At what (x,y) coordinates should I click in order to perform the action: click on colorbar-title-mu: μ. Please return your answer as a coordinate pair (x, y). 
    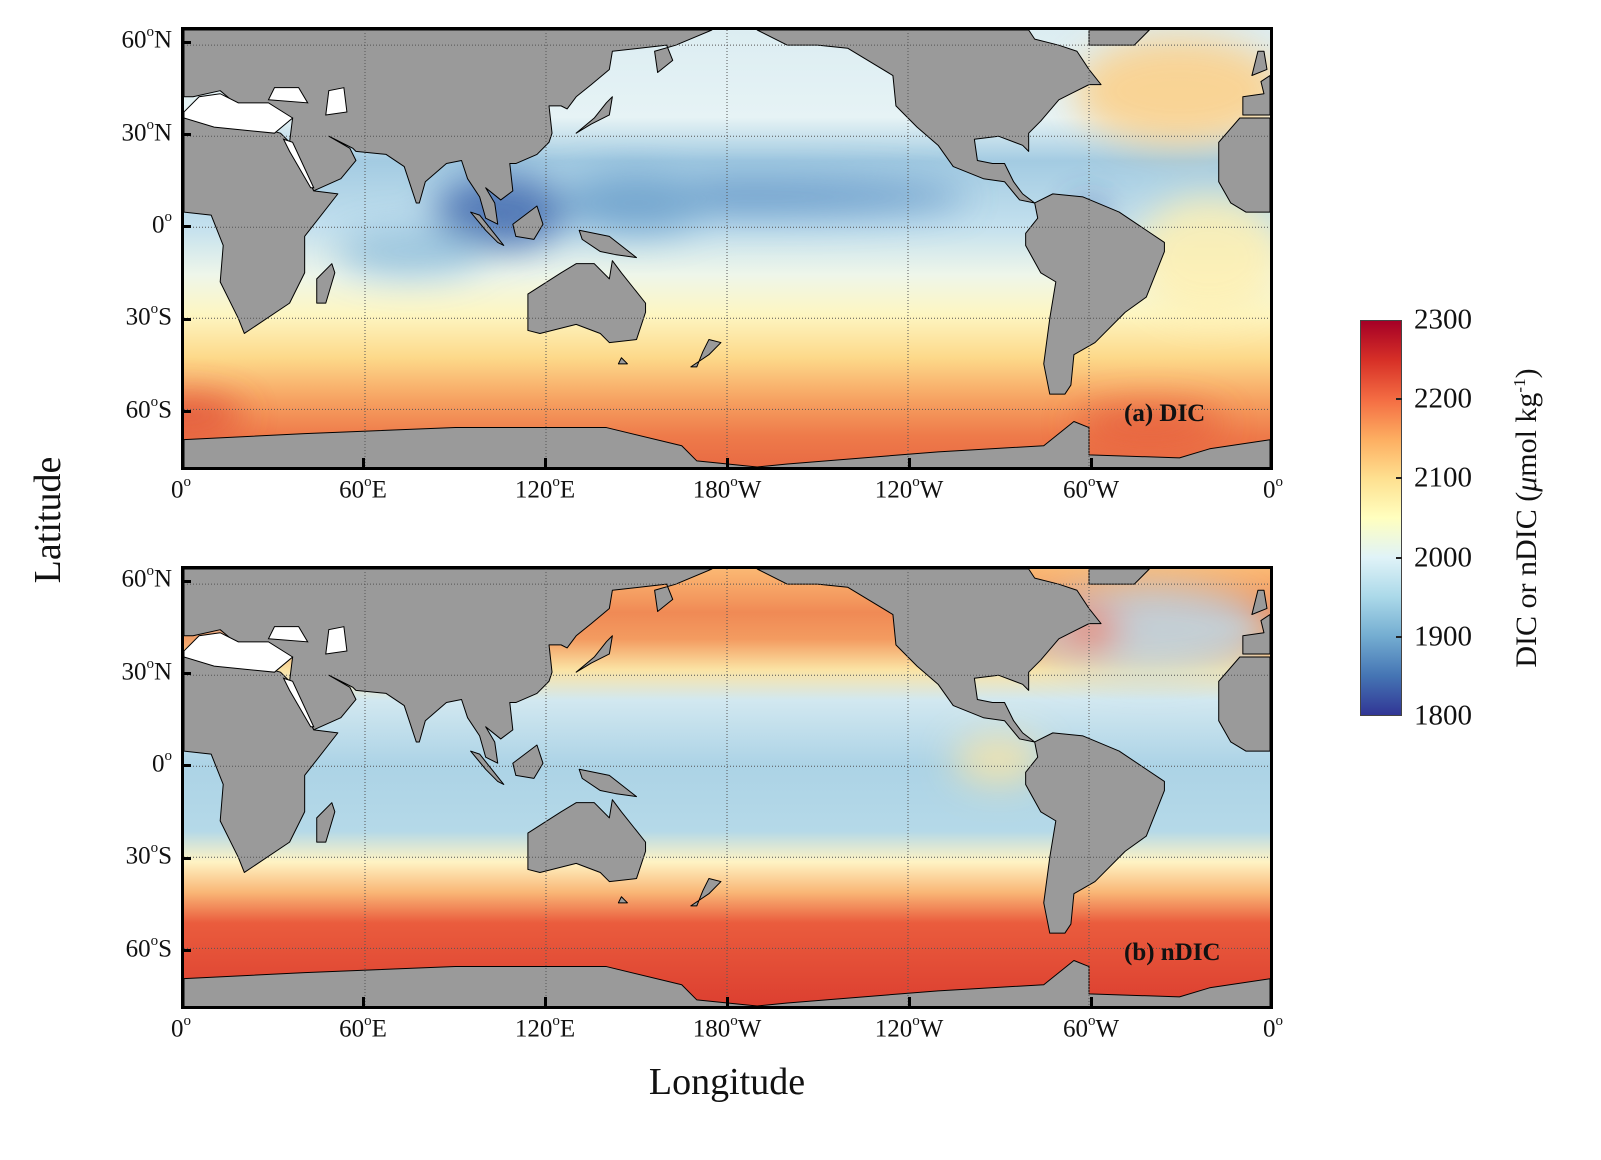
    Looking at the image, I should click on (1526, 484).